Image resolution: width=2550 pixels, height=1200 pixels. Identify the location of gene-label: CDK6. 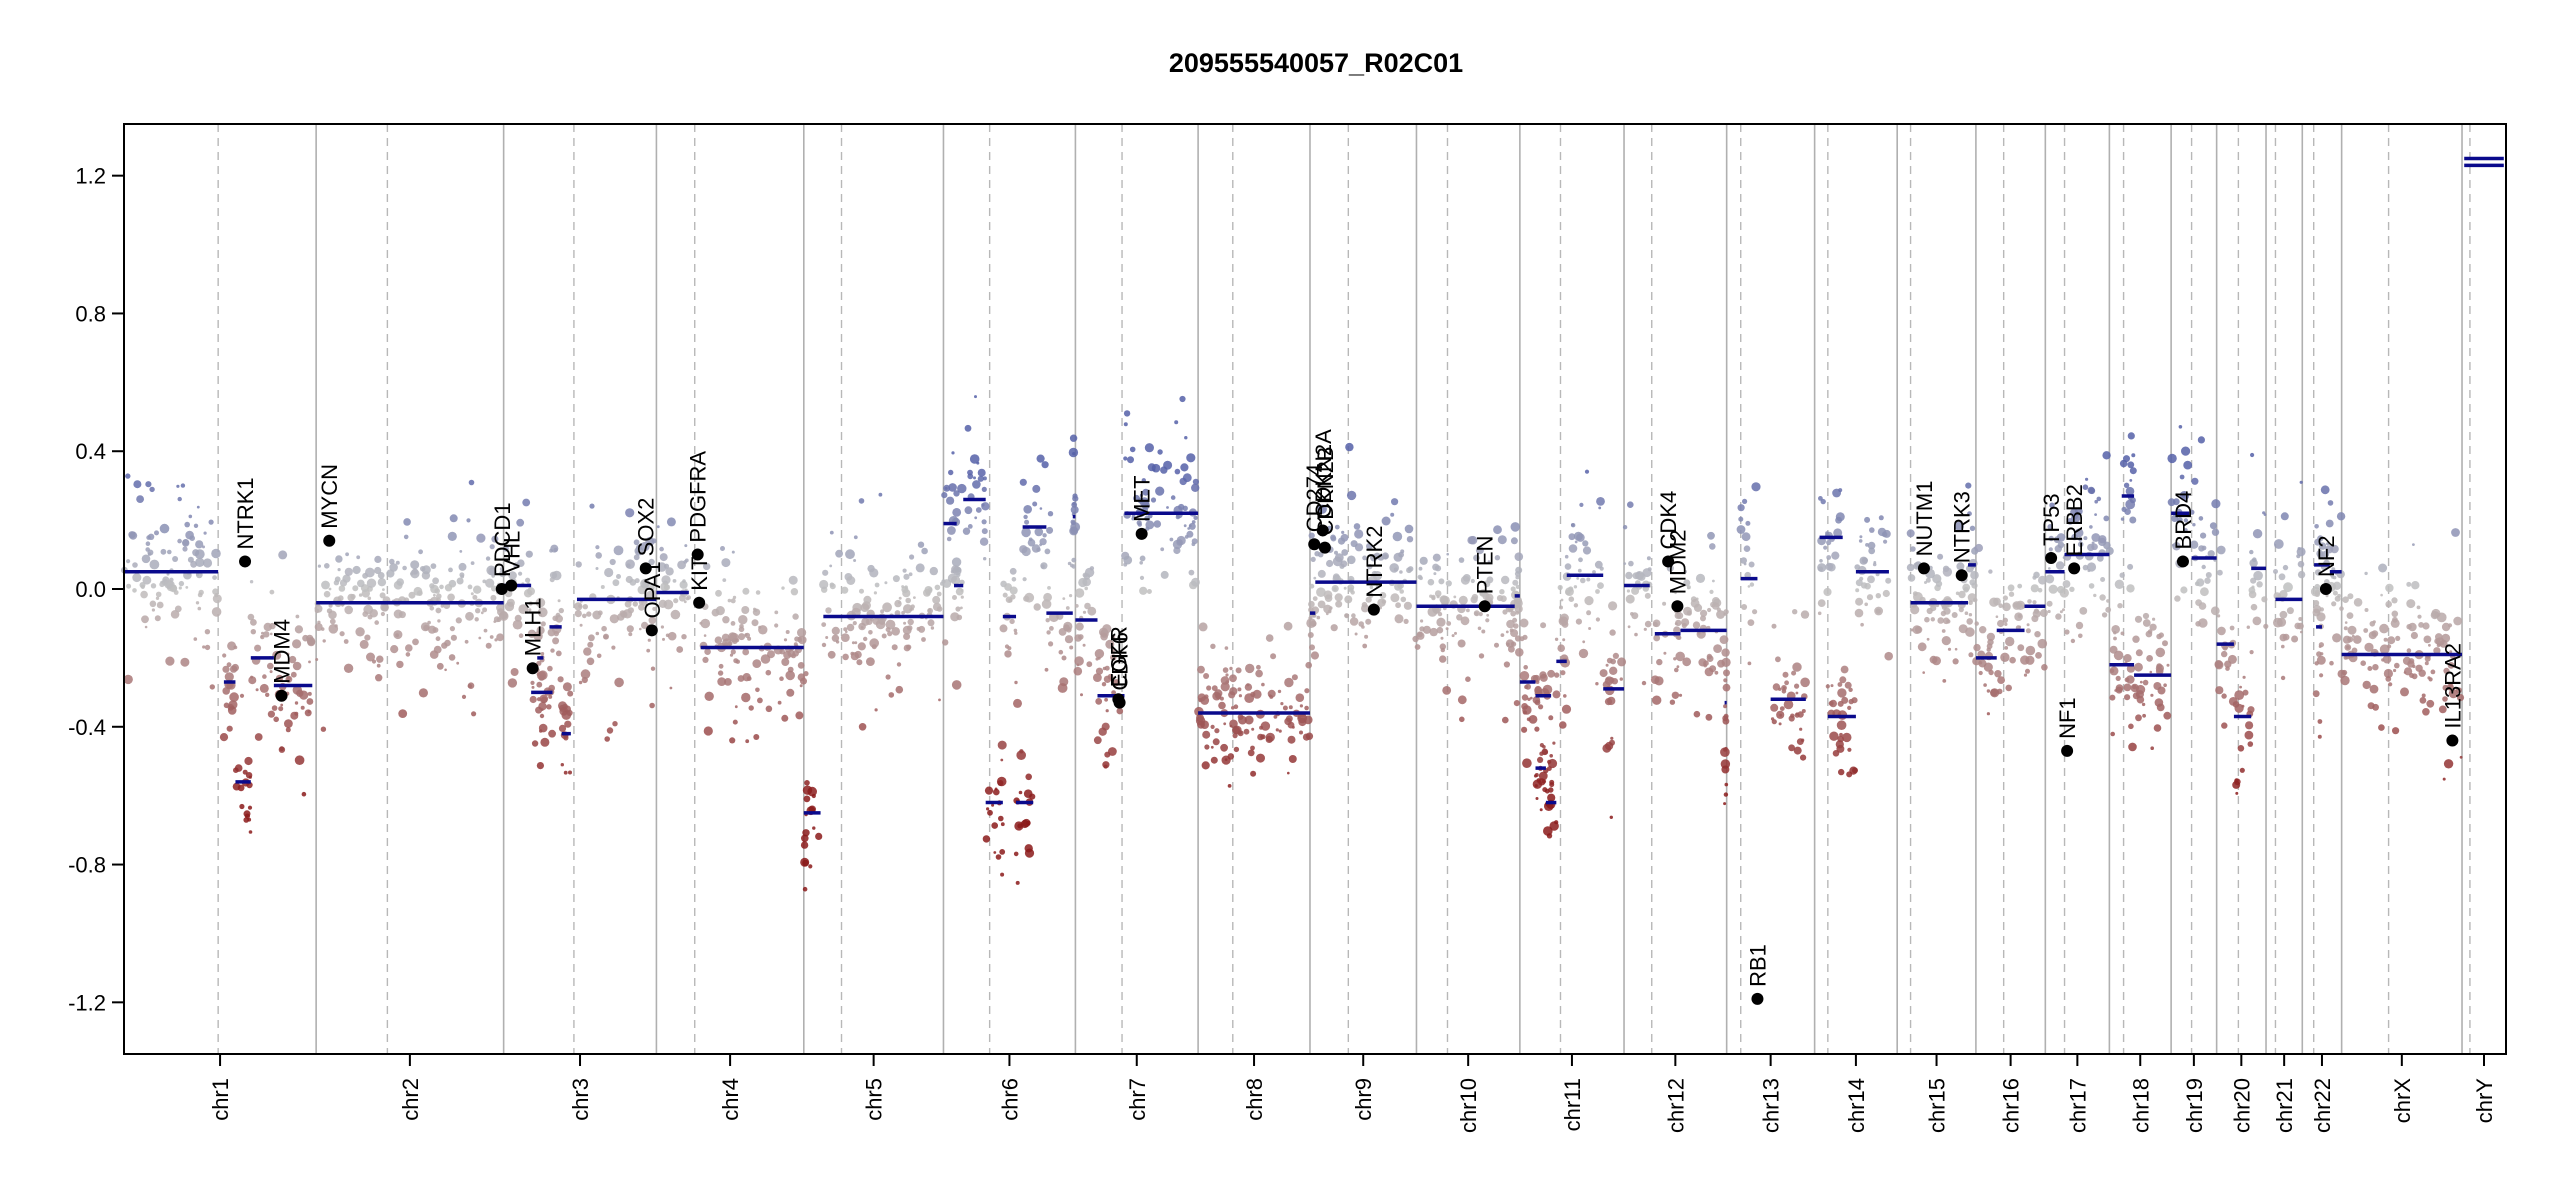
(1120, 661).